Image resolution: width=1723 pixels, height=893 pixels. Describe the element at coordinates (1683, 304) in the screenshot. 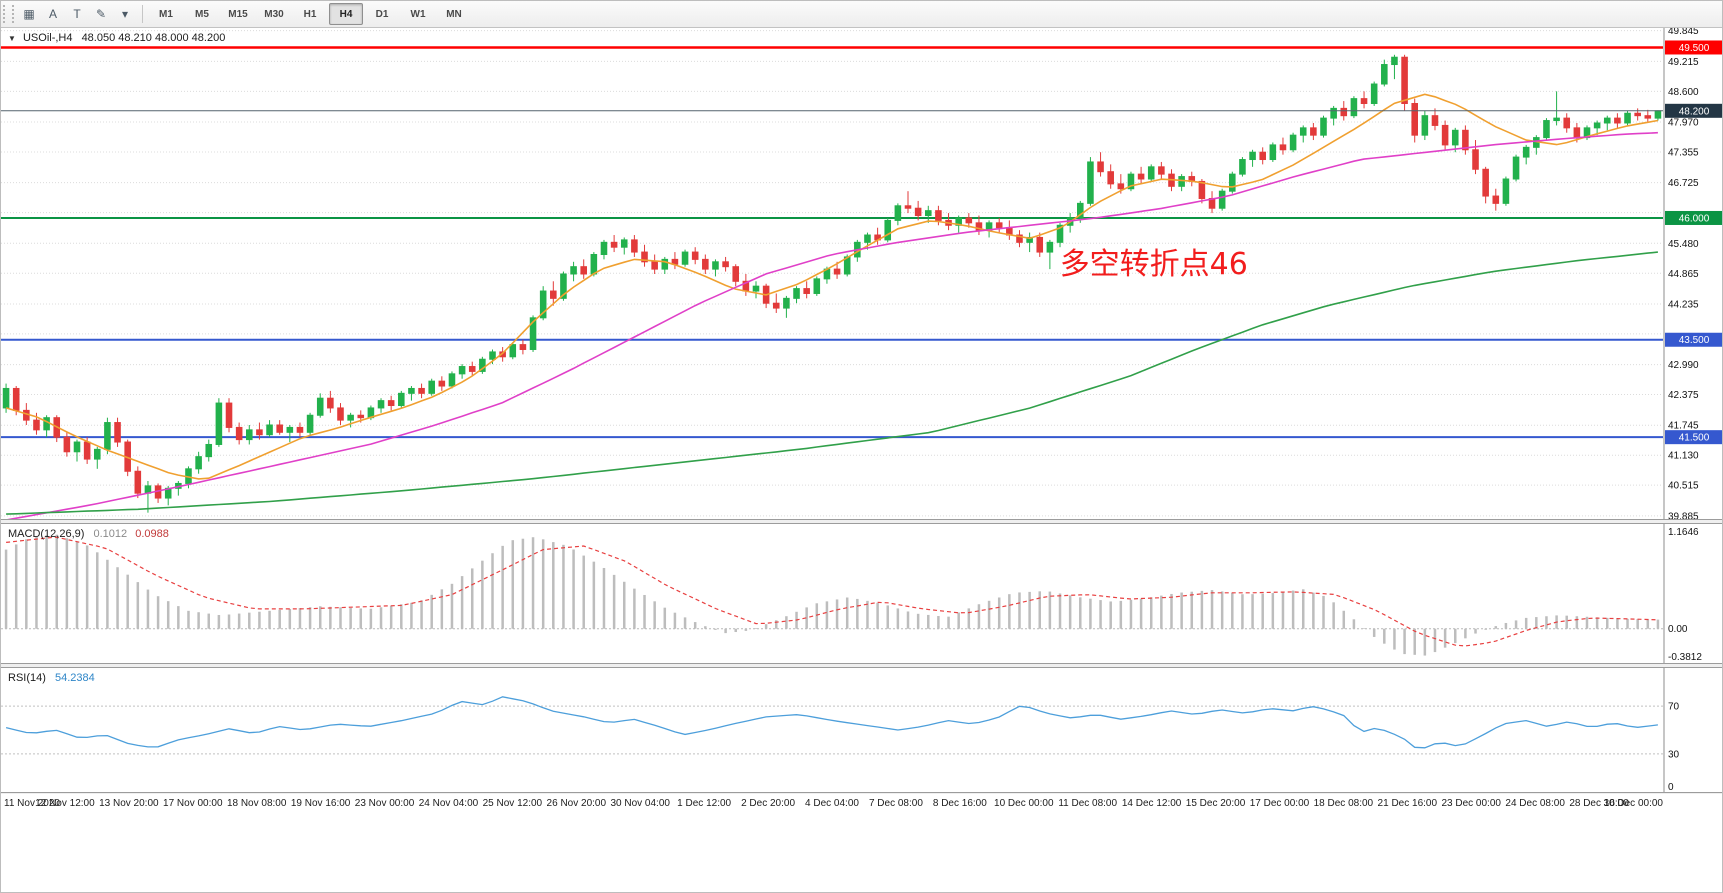

I see `svg-text: 44.235` at that location.